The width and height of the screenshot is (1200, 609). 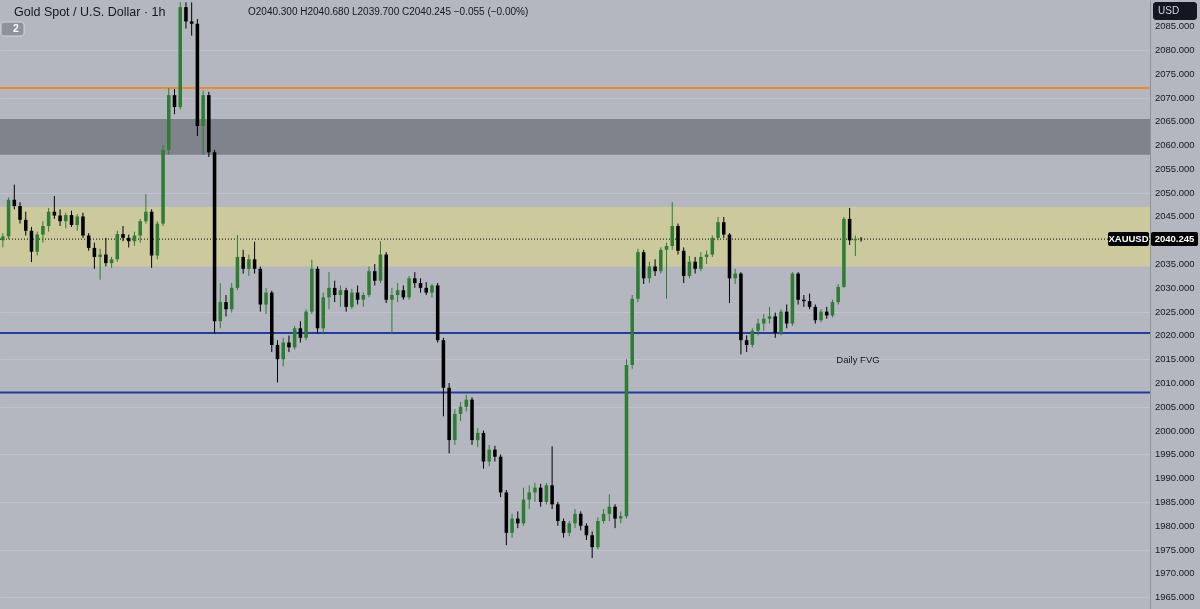 What do you see at coordinates (1175, 597) in the screenshot?
I see `y-tick-label: 1965.000` at bounding box center [1175, 597].